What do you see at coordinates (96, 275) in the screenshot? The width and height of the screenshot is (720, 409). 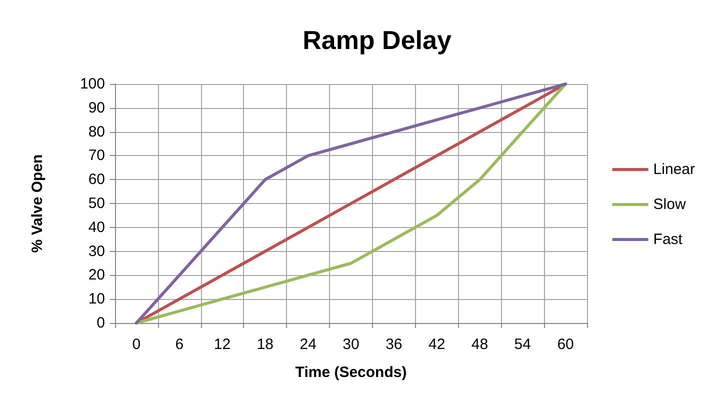 I see `y-tick-label: 20` at bounding box center [96, 275].